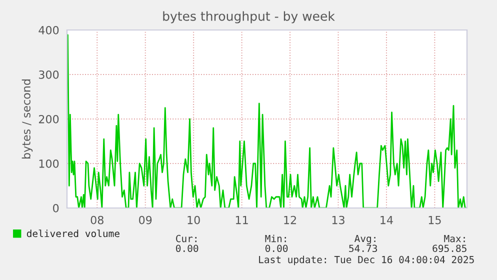 The width and height of the screenshot is (497, 280). Describe the element at coordinates (365, 239) in the screenshot. I see `text: Avg:` at that location.